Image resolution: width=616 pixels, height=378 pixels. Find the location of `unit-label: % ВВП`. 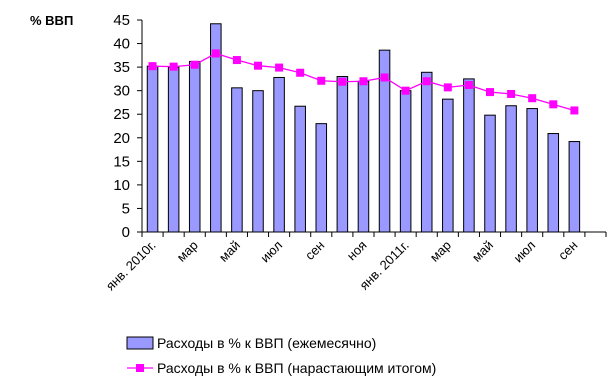

unit-label: % ВВП is located at coordinates (51, 20).